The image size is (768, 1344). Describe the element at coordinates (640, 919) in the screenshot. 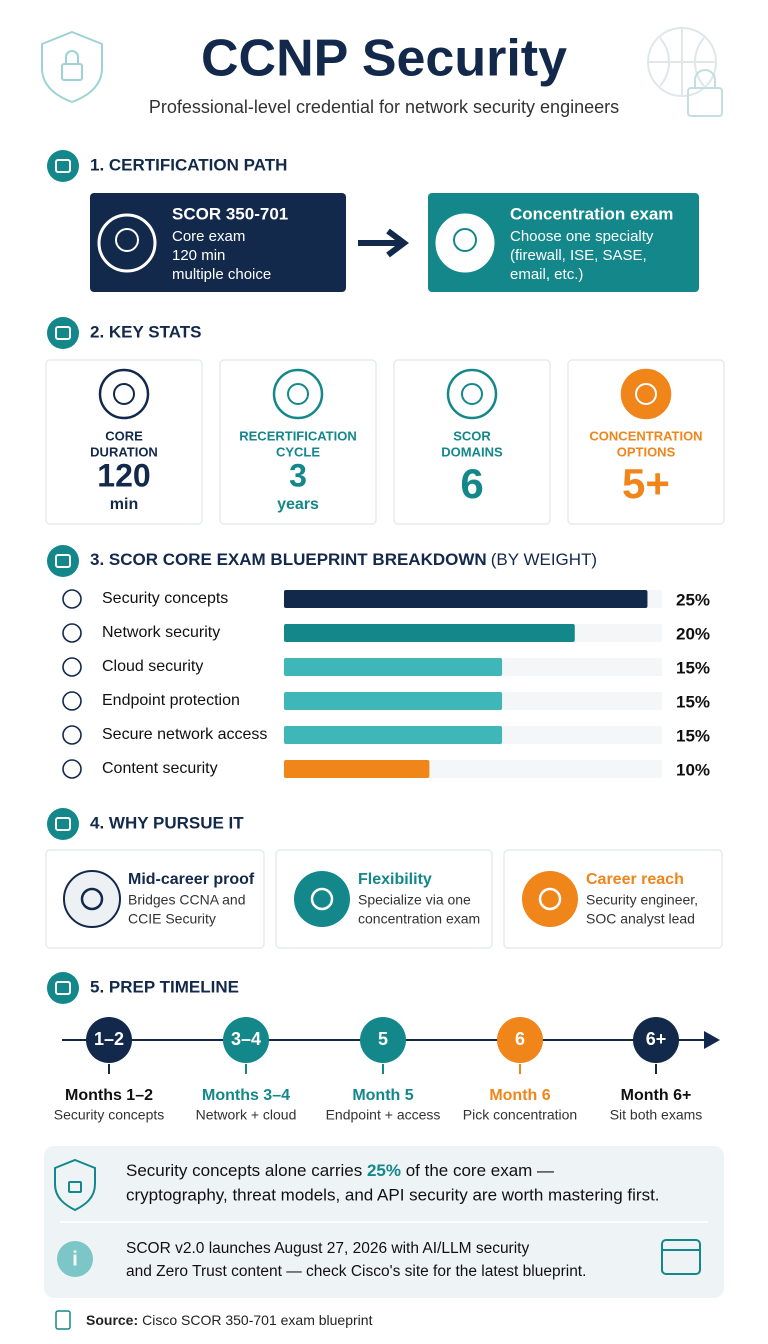

I see `why-line: SOC analyst lead` at that location.